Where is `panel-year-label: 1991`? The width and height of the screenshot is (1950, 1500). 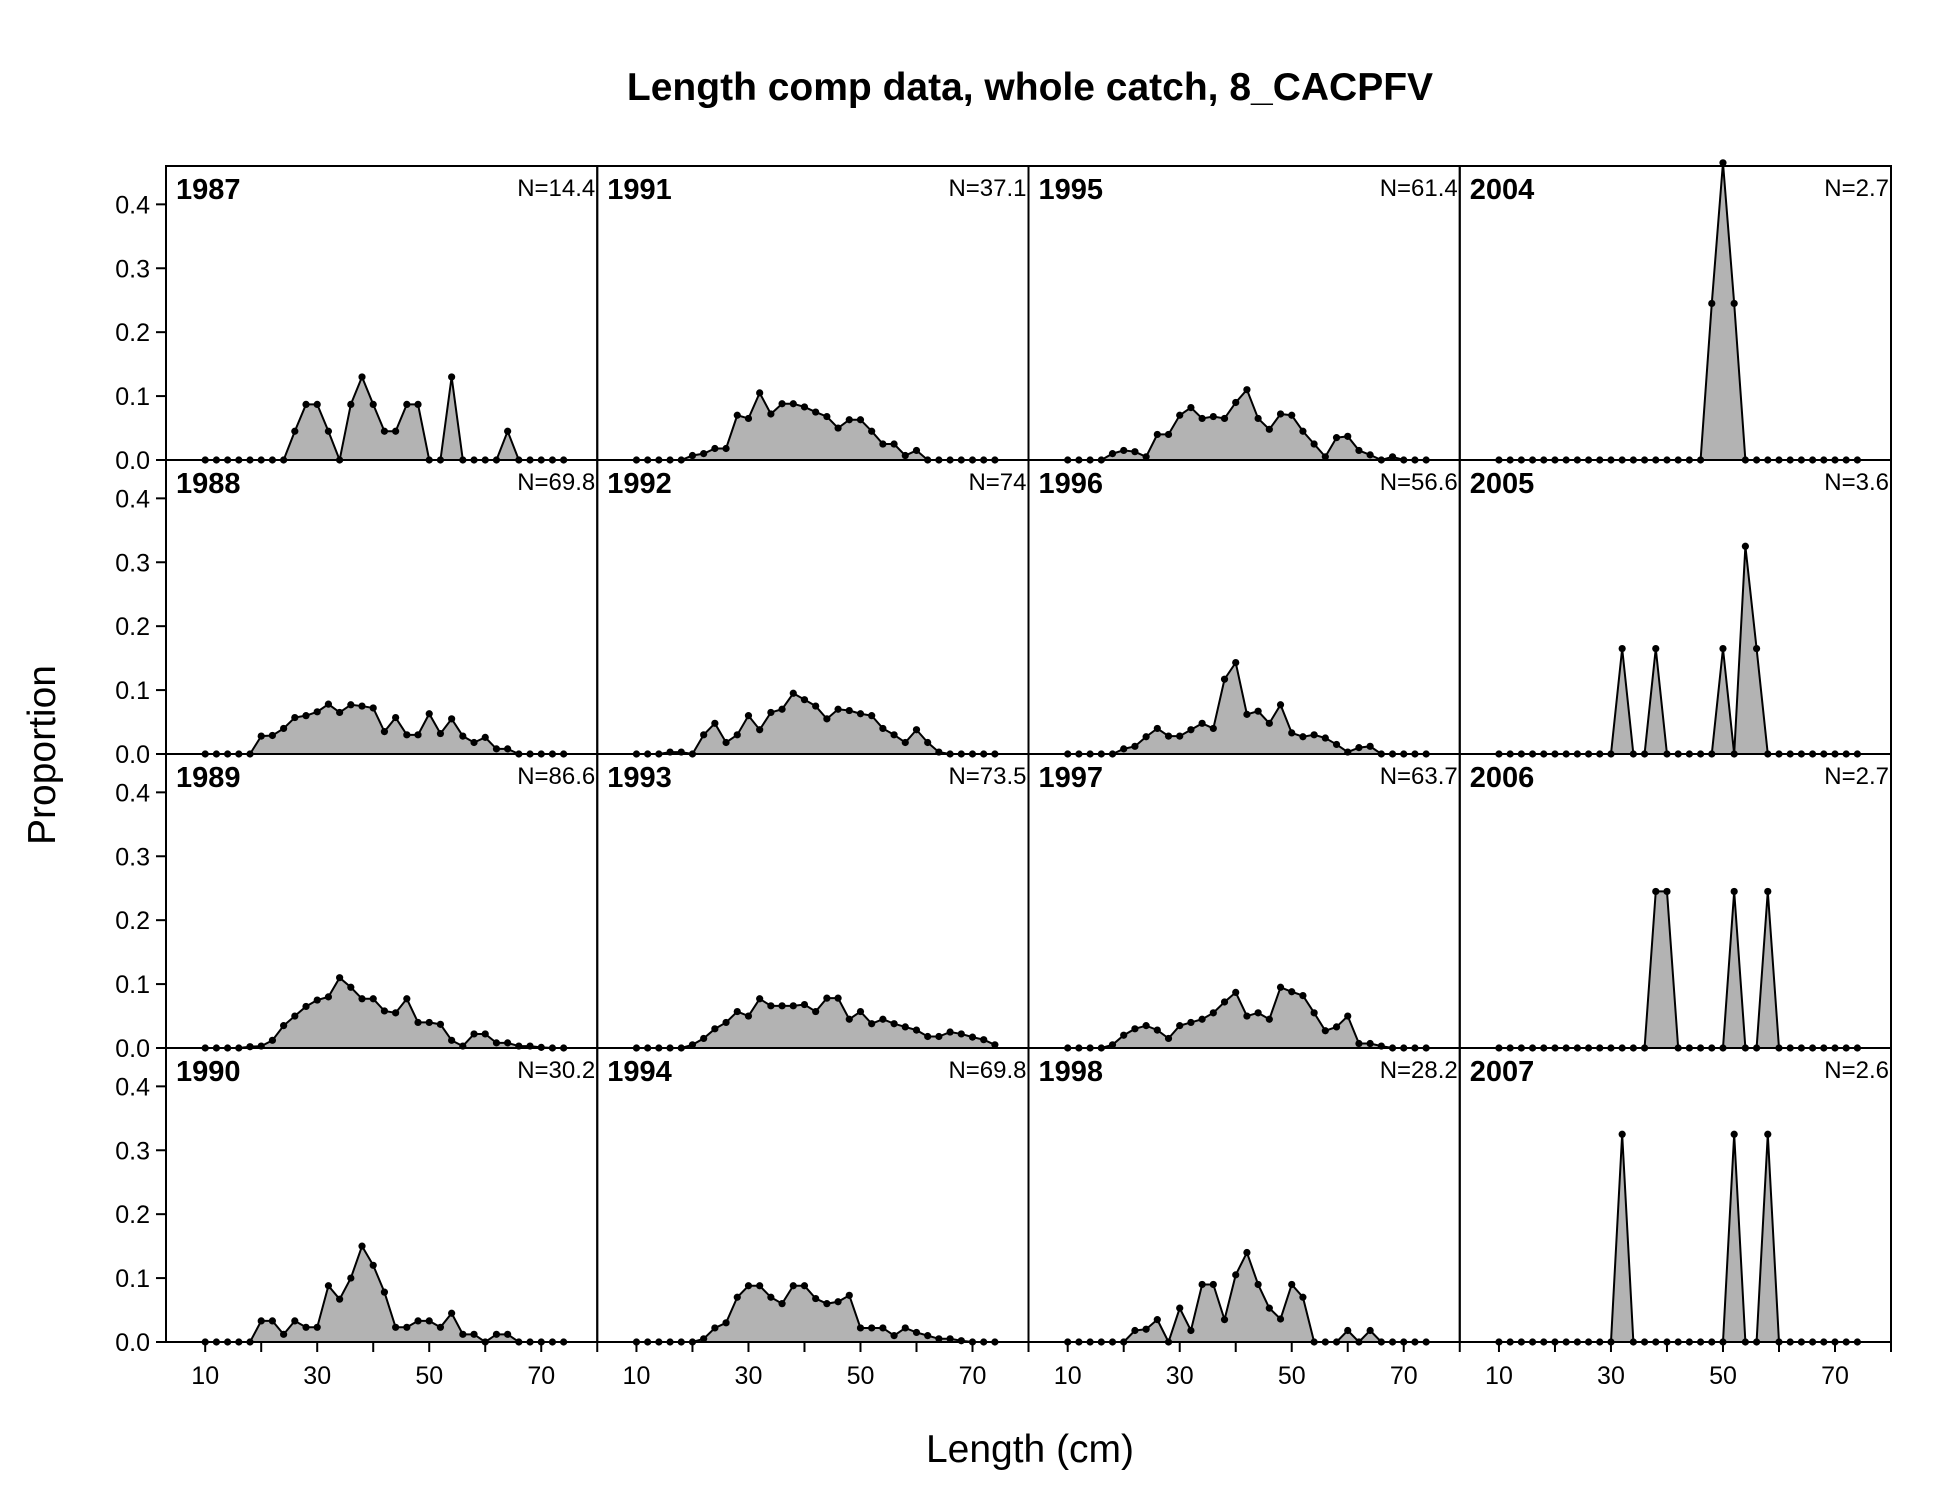 panel-year-label: 1991 is located at coordinates (639, 190).